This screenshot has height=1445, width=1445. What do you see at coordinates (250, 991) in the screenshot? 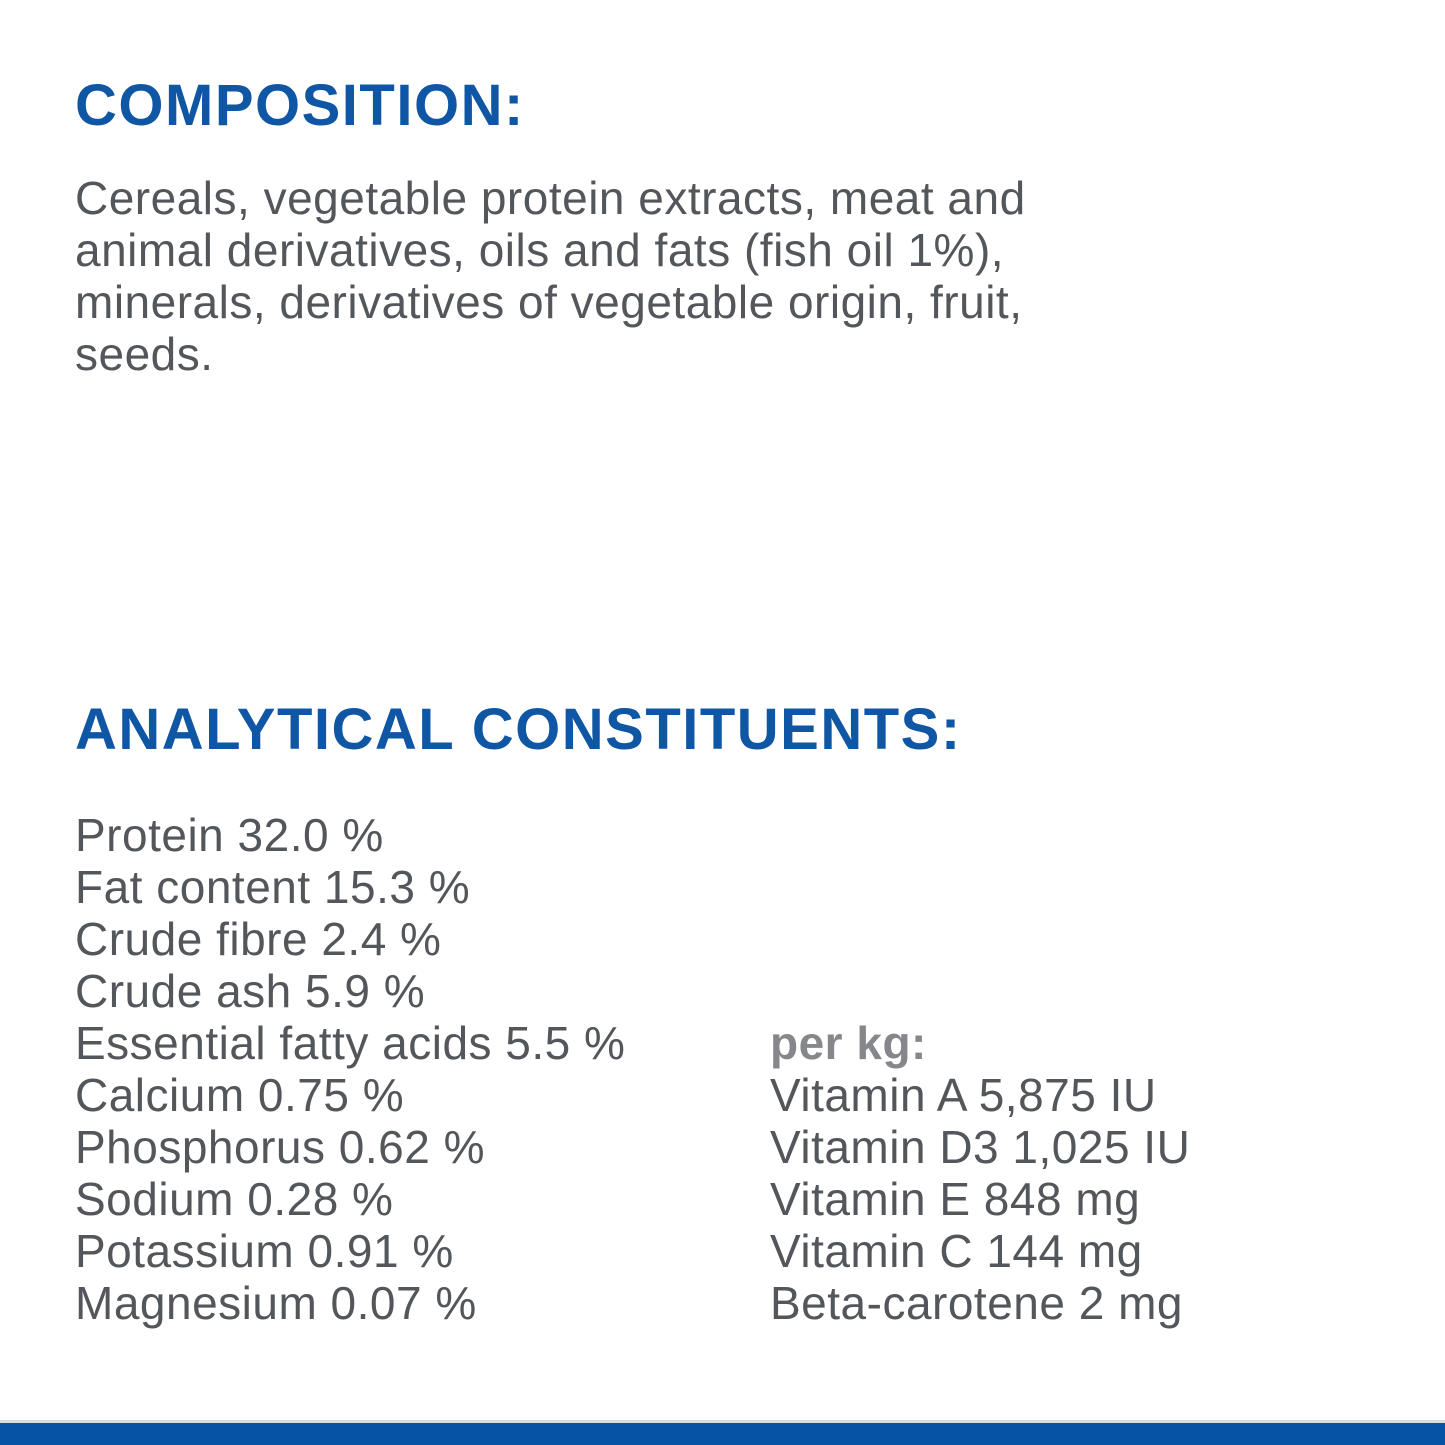
I see `analytical-item-crude-ash: Crude ash 5.9 %` at bounding box center [250, 991].